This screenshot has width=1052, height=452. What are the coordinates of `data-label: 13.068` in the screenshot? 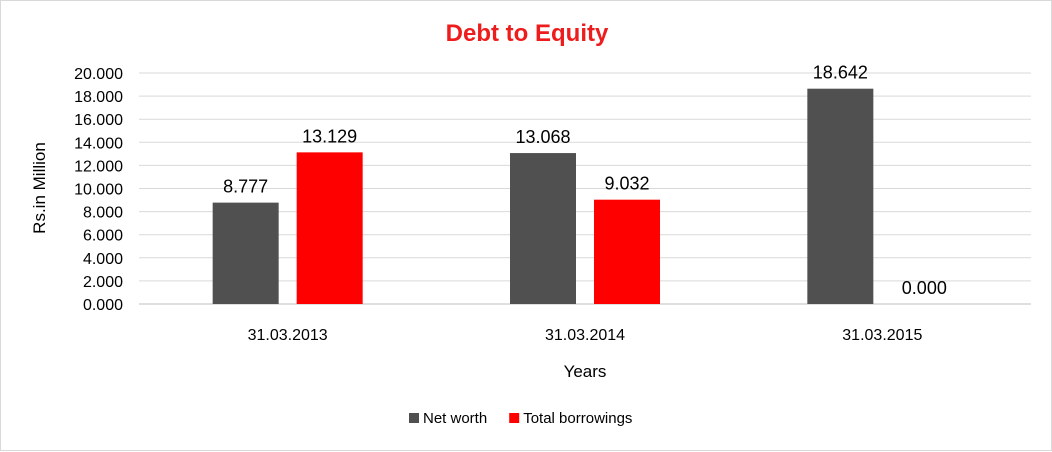 It's located at (542, 137).